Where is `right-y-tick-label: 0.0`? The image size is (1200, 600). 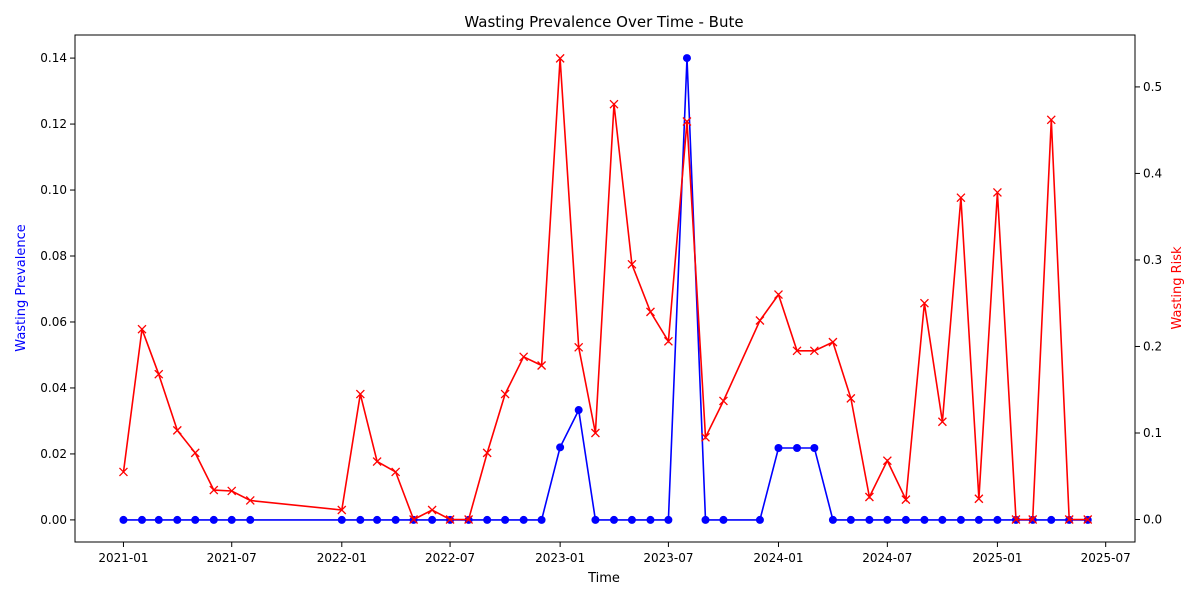
right-y-tick-label: 0.0 is located at coordinates (1152, 520).